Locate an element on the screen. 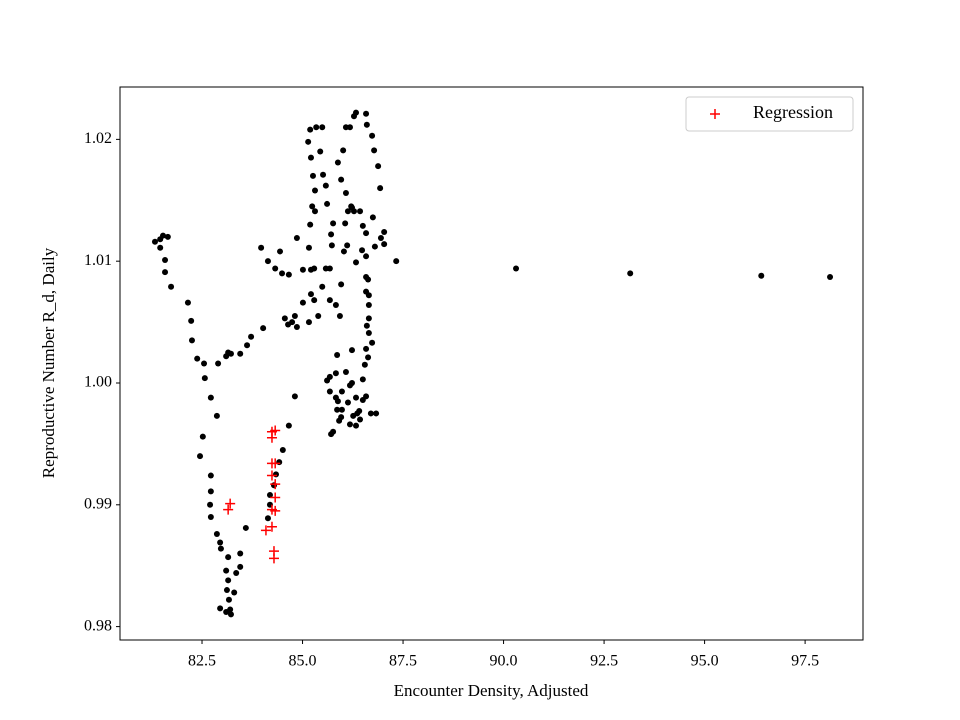  x-tick-label: 92.5 is located at coordinates (604, 661).